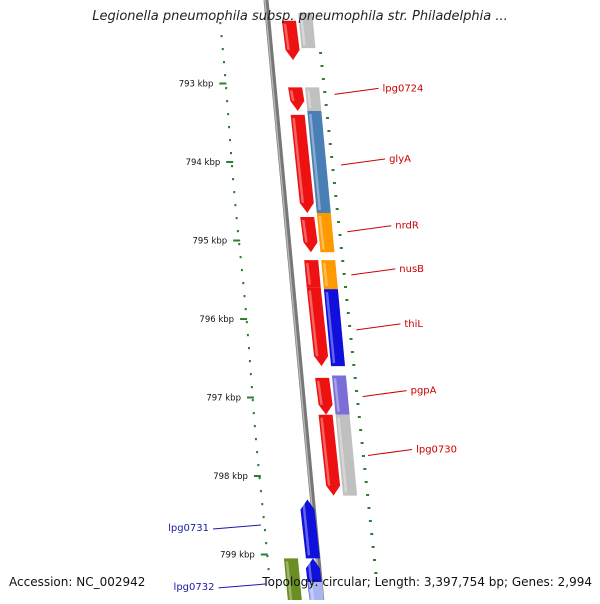 This screenshot has width=600, height=604. Describe the element at coordinates (400, 159) in the screenshot. I see `gene-label: glyA` at that location.